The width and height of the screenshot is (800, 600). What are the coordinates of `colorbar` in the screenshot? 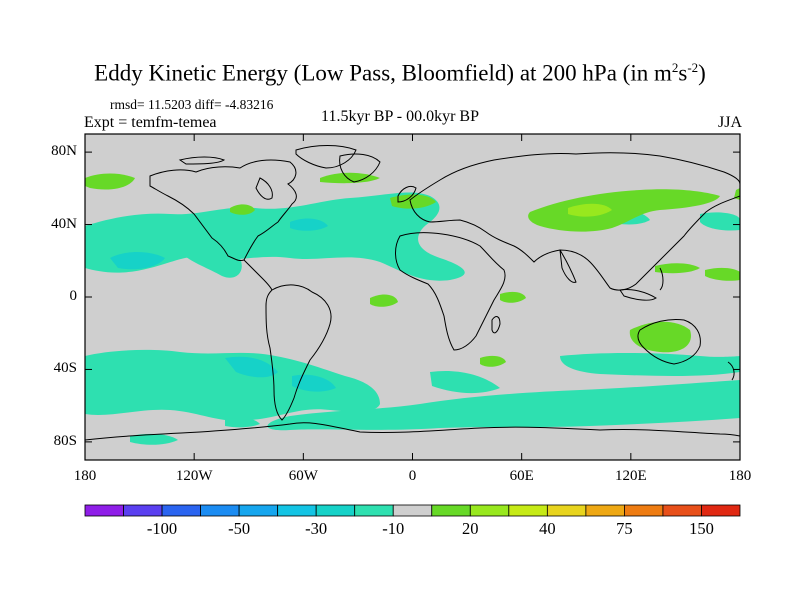 It's located at (412, 510).